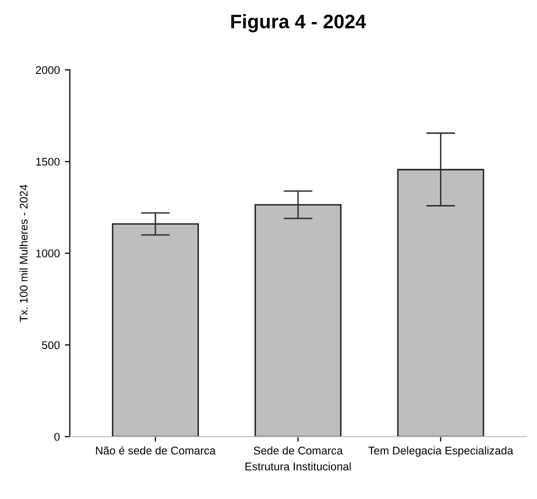 The height and width of the screenshot is (499, 537). Describe the element at coordinates (156, 450) in the screenshot. I see `x-tick-label: Não é sede de Comarca` at that location.